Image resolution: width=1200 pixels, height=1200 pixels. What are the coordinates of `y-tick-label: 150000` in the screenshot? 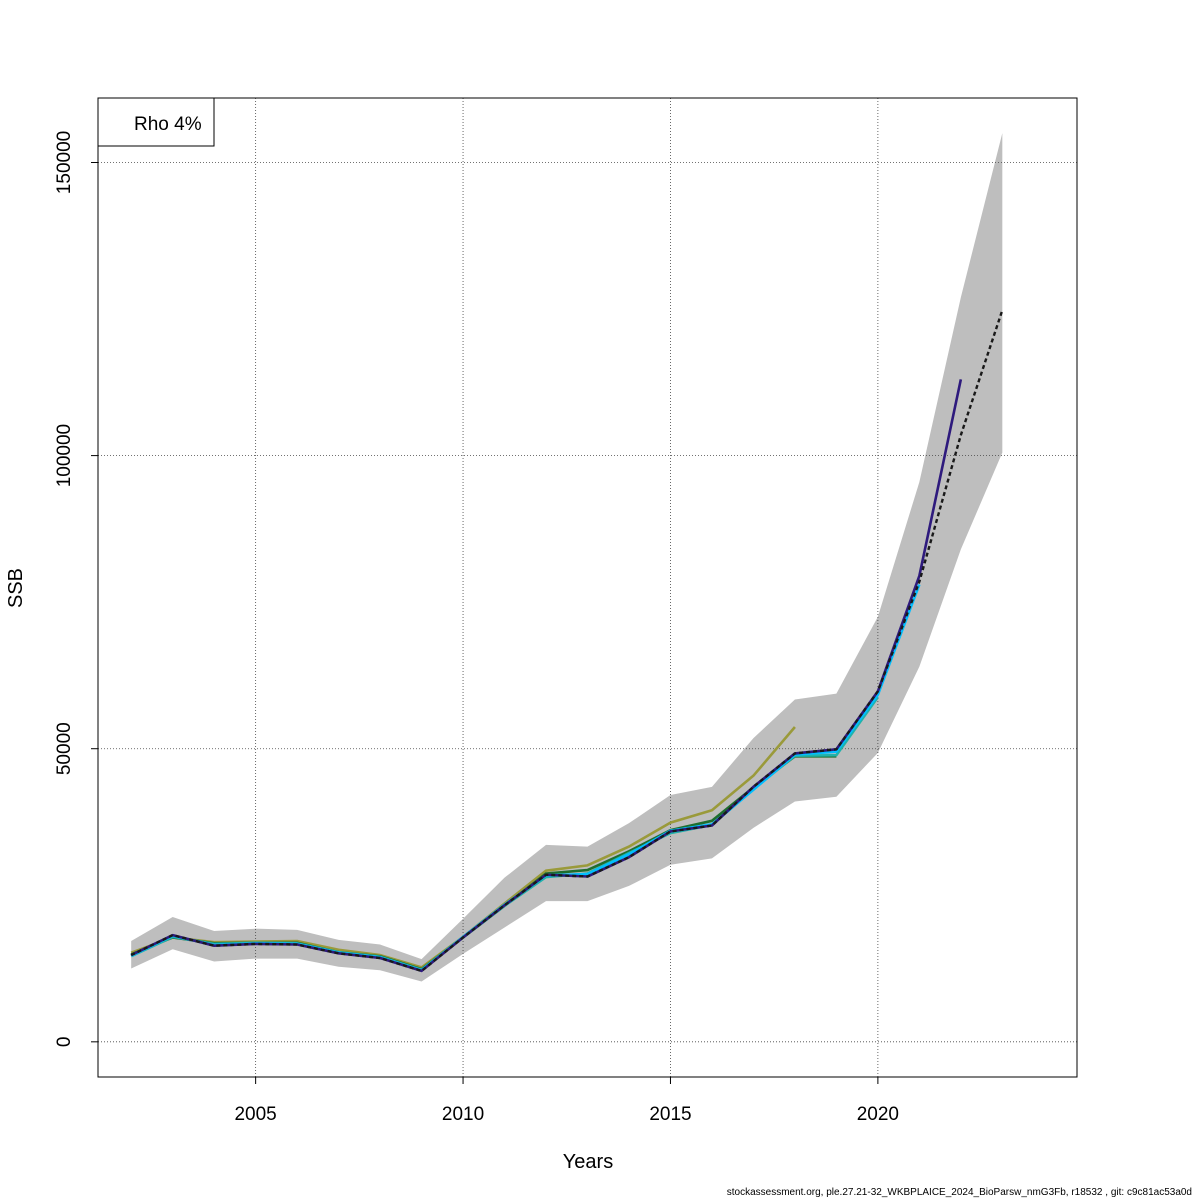 It's located at (64, 162).